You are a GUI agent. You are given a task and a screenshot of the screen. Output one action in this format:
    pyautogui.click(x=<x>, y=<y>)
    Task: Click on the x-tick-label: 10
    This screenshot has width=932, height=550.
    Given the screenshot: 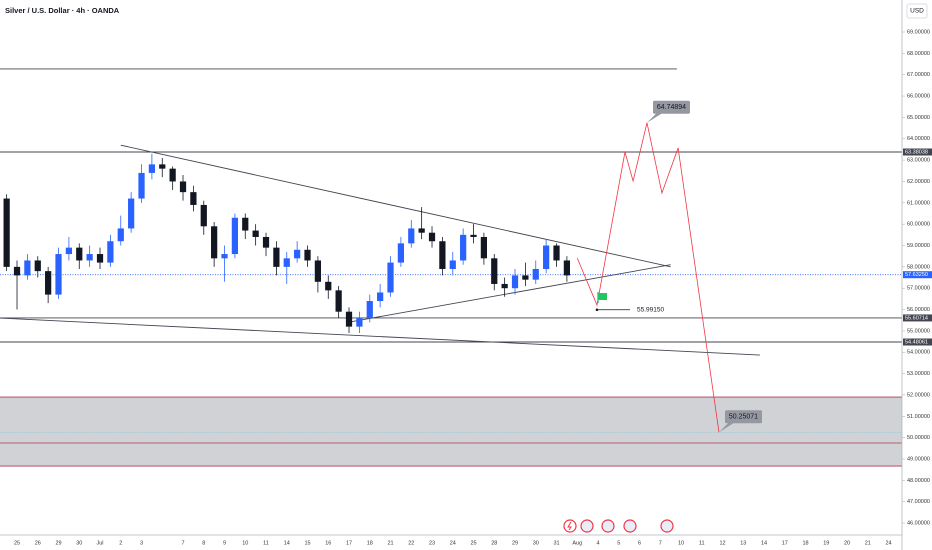 What is the action you would take?
    pyautogui.click(x=245, y=543)
    